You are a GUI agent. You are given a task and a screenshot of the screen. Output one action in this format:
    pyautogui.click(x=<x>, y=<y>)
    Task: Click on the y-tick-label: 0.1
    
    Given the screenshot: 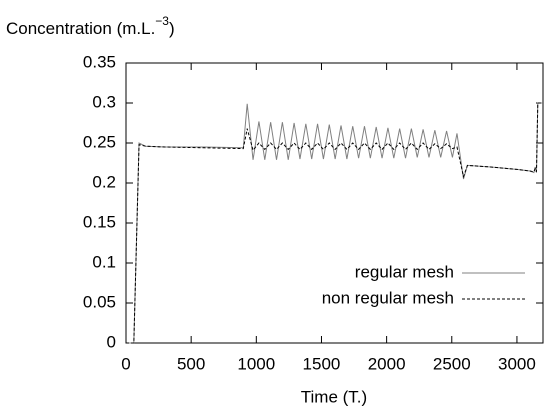 What is the action you would take?
    pyautogui.click(x=104, y=261)
    